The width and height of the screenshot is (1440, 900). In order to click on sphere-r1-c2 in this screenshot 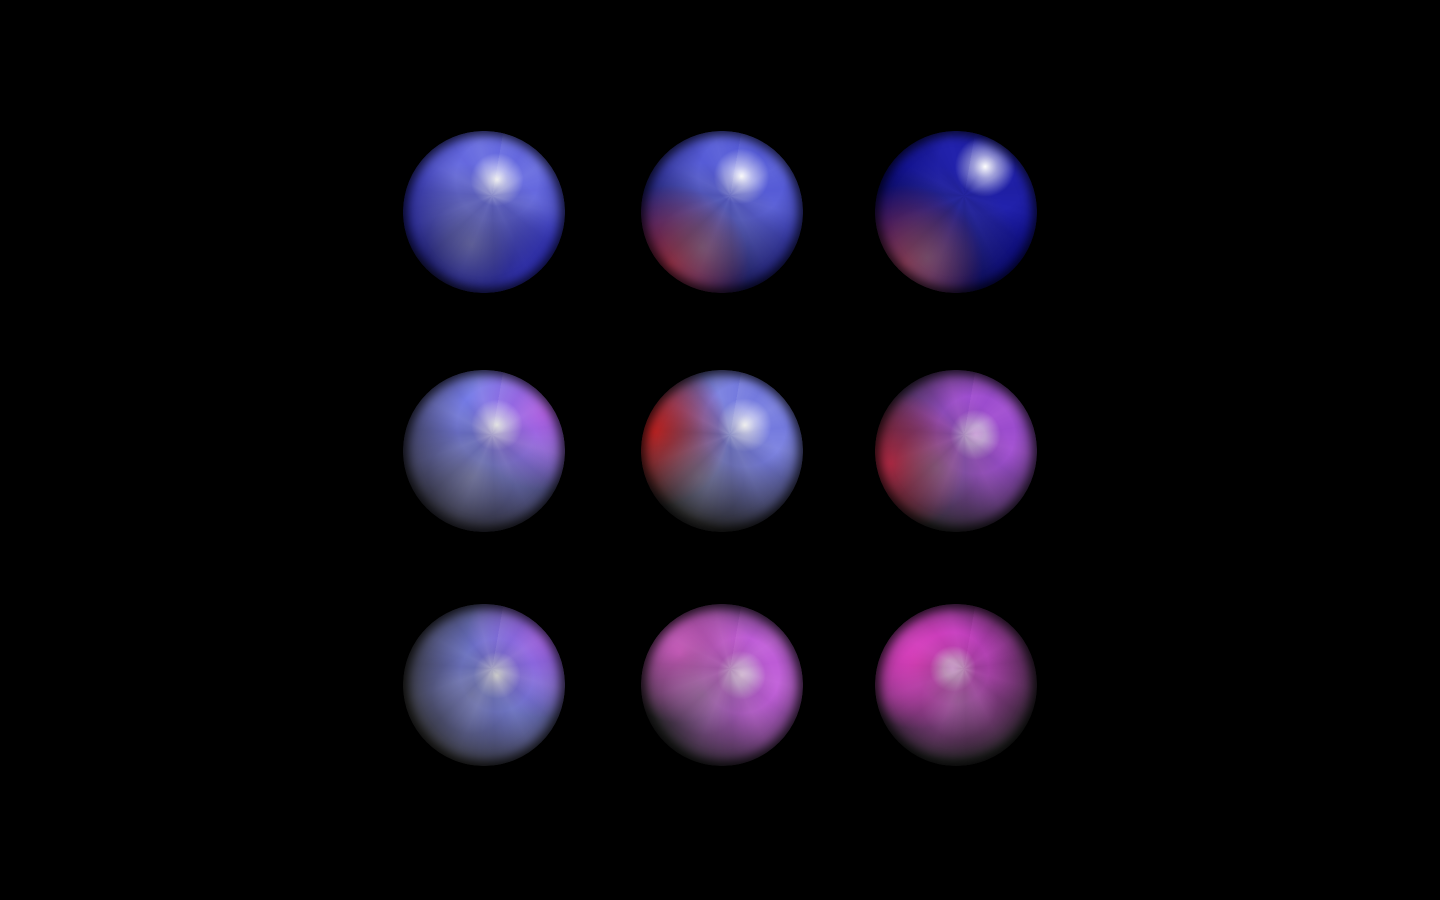, I will do `click(722, 212)`.